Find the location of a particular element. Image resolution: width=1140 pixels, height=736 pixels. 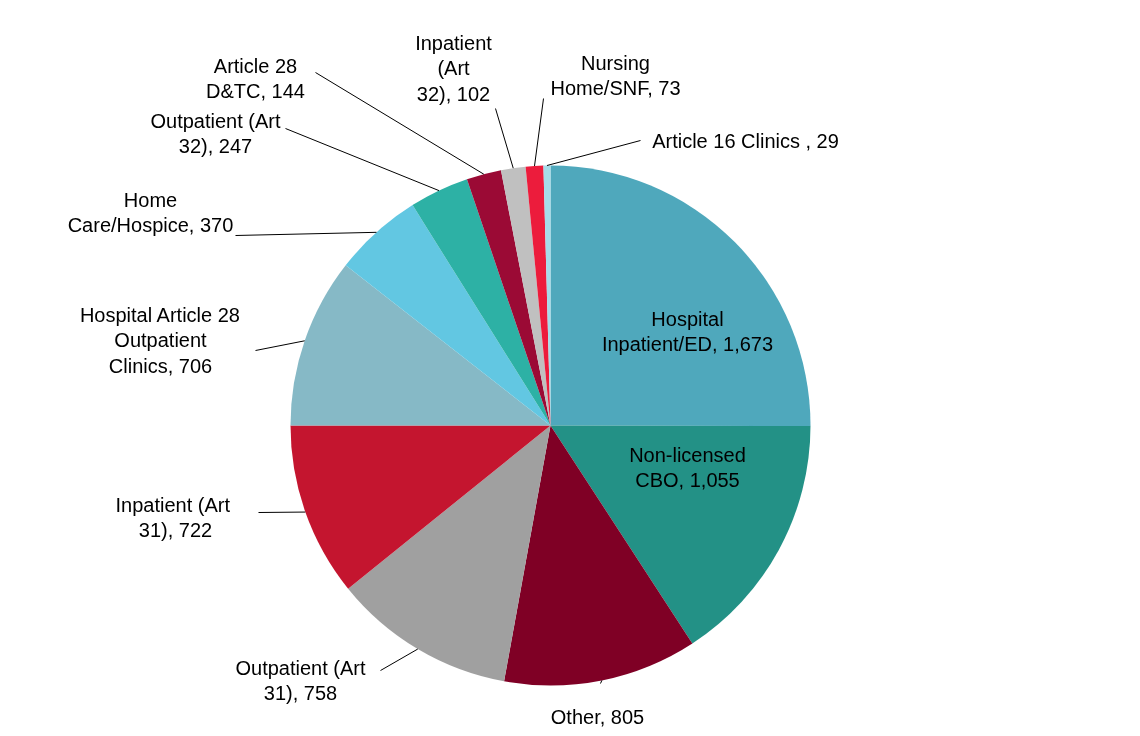

slice-label: Non-licensed CBO, 1,055 is located at coordinates (687, 467).